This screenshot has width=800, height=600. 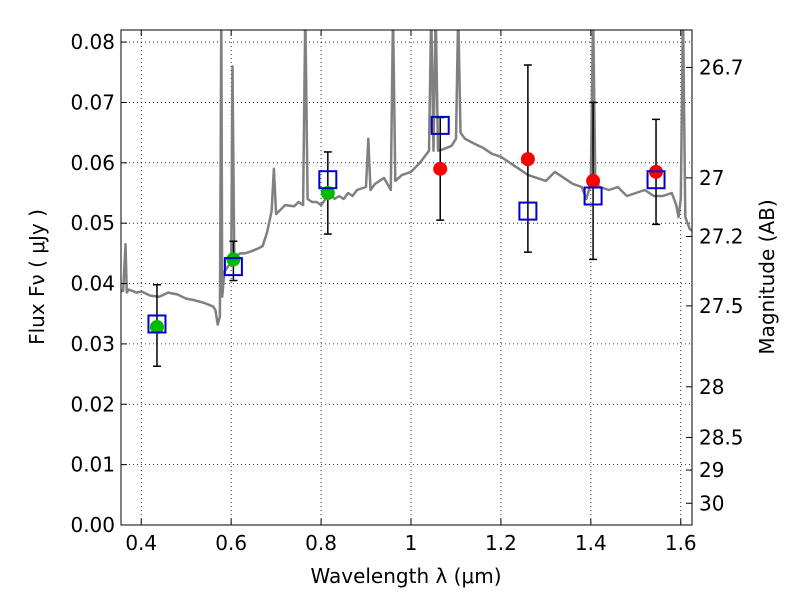 What do you see at coordinates (721, 306) in the screenshot?
I see `y2-tick-label: 27.5` at bounding box center [721, 306].